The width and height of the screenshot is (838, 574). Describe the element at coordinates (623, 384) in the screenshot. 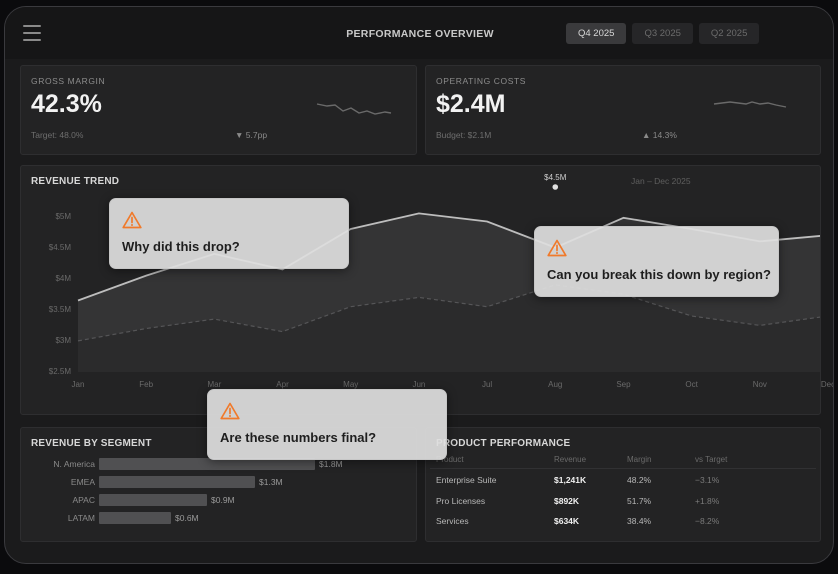

I see `x-tick-label: Sep` at that location.